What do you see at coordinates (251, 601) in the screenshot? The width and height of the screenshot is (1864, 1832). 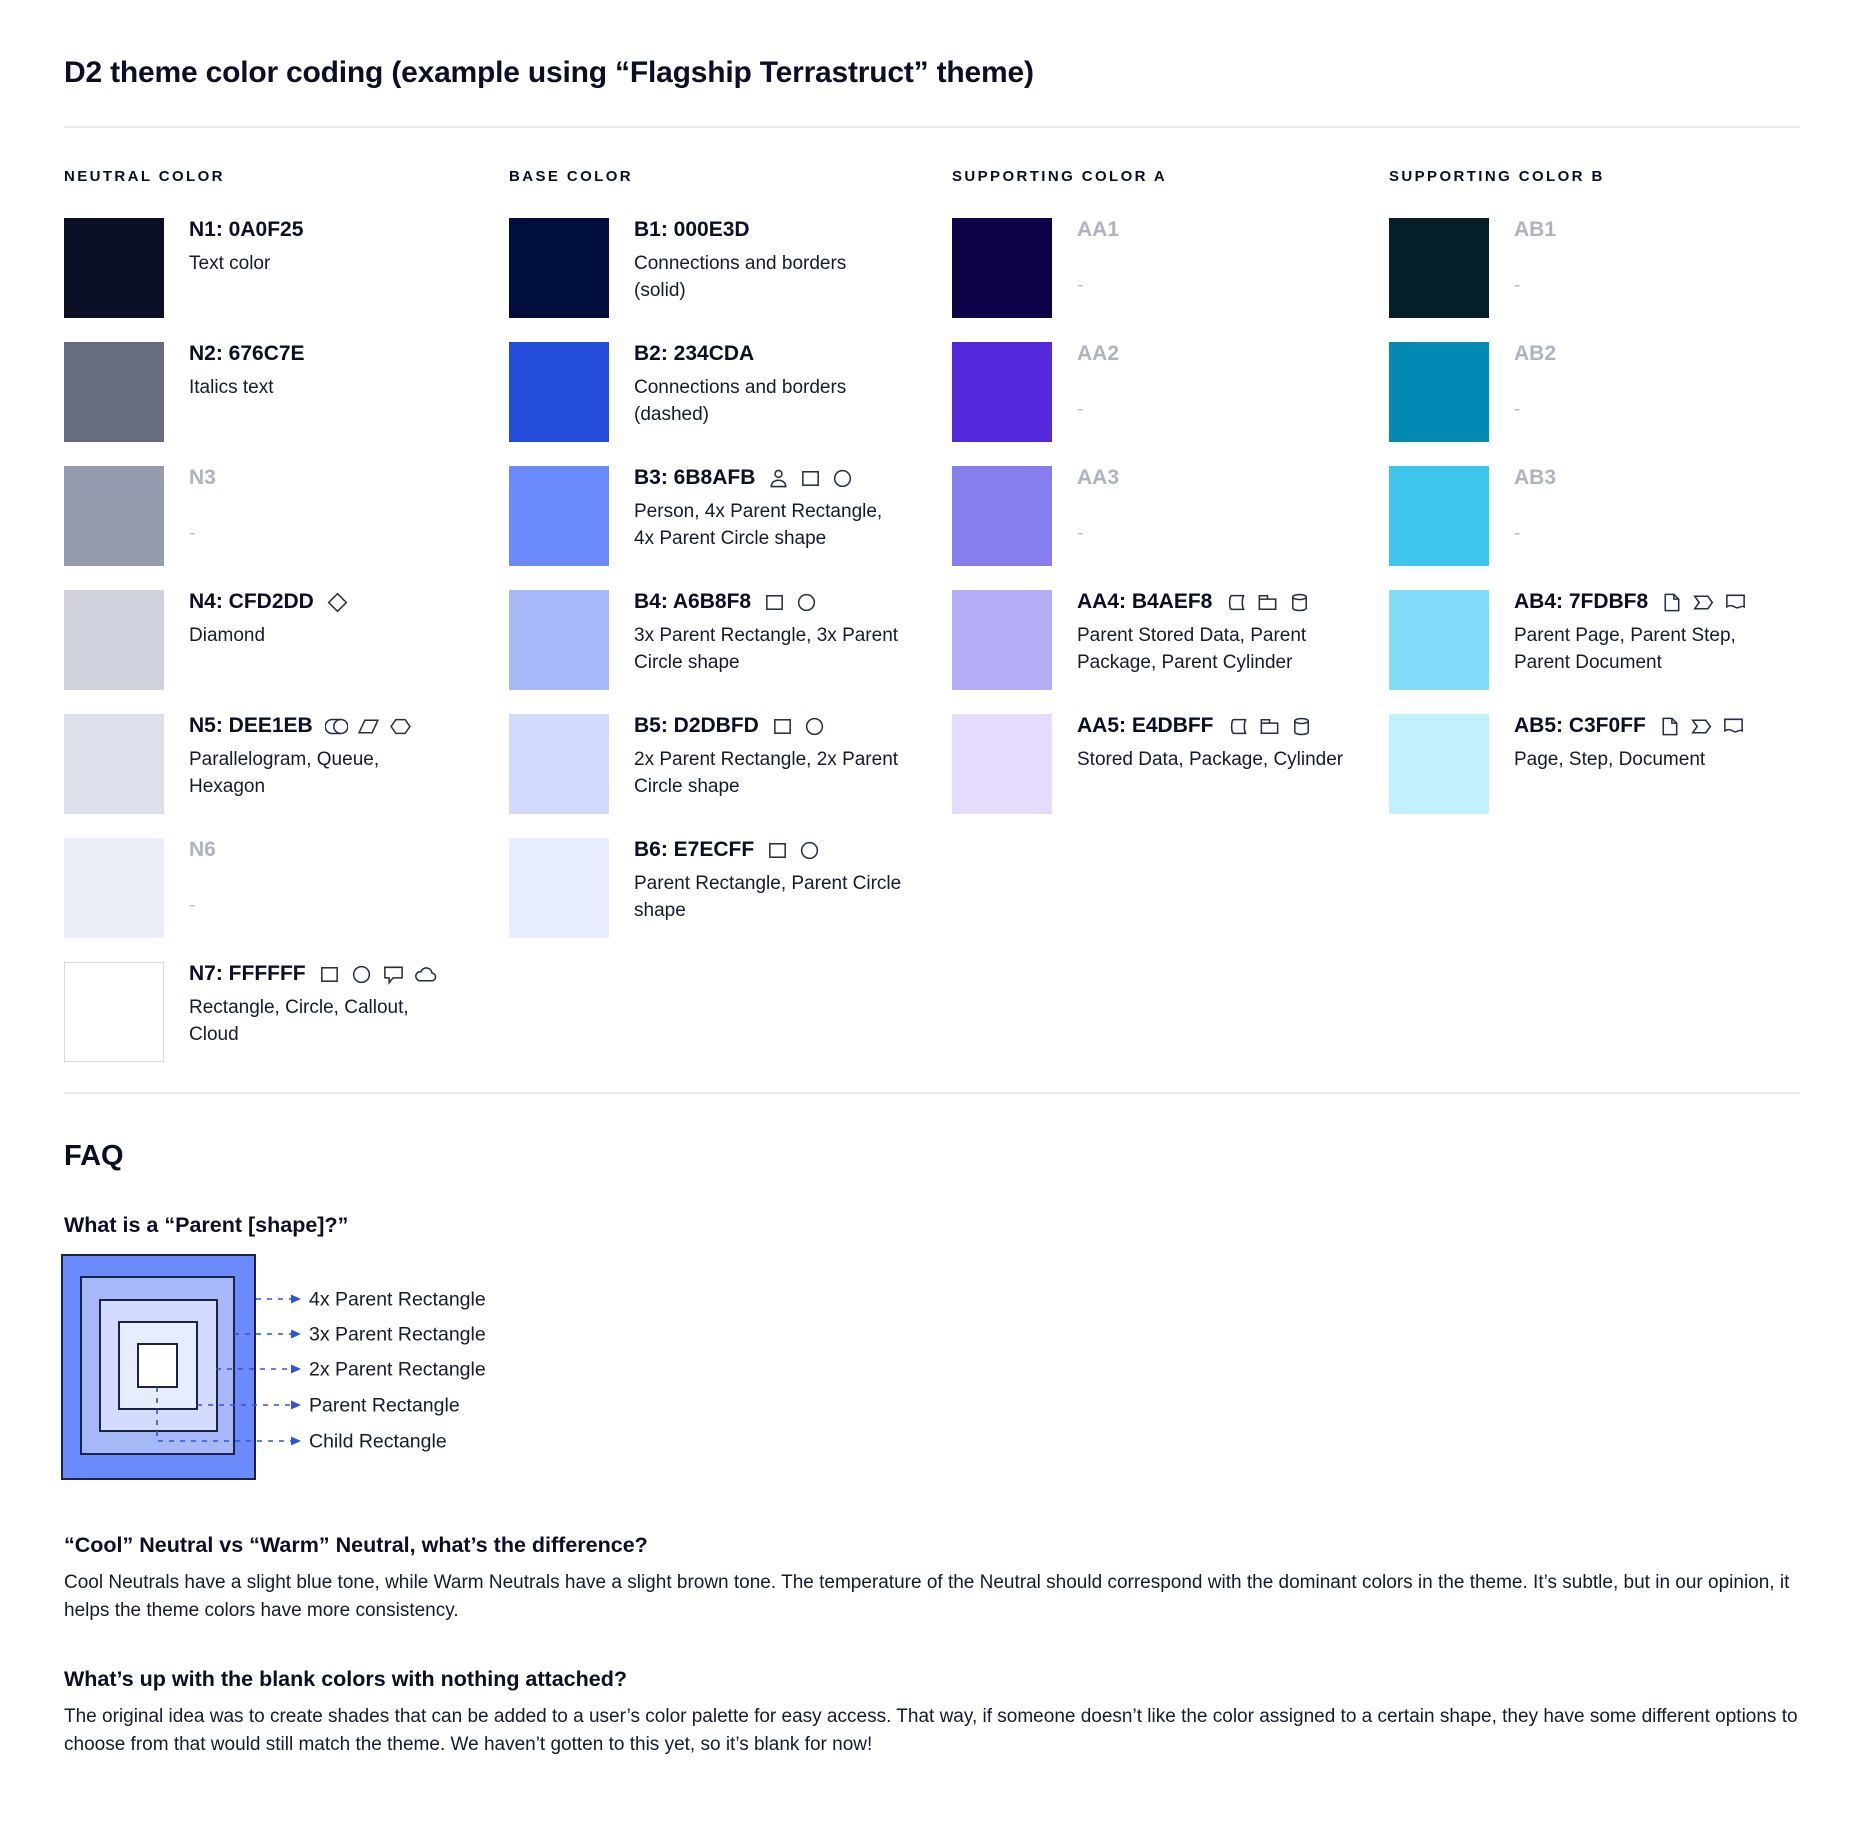 I see `swatch-label: N4: CFD2DD` at bounding box center [251, 601].